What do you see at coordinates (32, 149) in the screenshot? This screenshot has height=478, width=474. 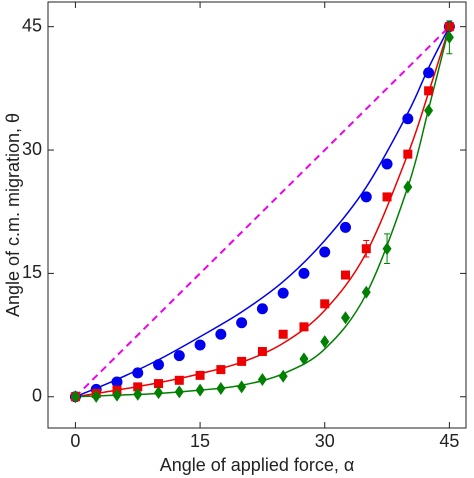 I see `y-tick-label: 30` at bounding box center [32, 149].